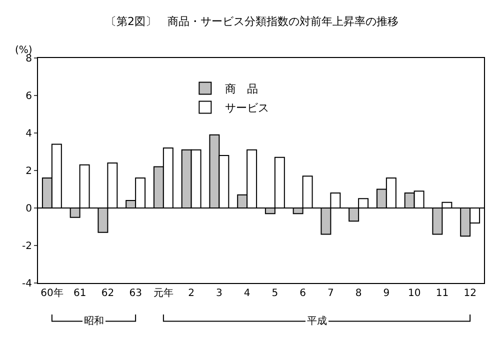 The image size is (504, 345). Describe the element at coordinates (29, 96) in the screenshot. I see `y-tick-label: 6` at that location.